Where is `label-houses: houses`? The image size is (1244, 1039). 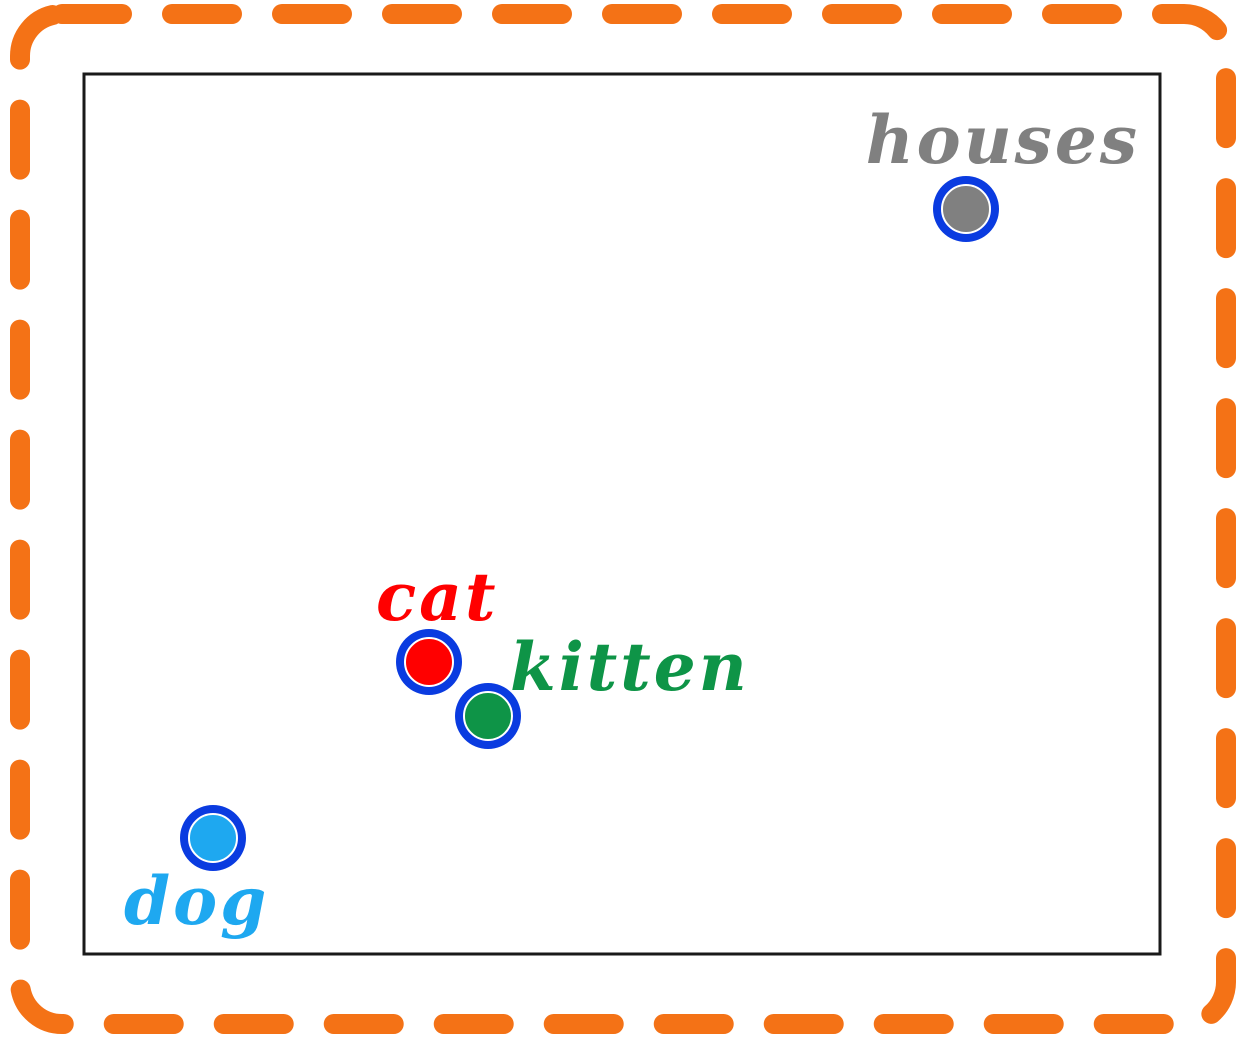 label-houses: houses is located at coordinates (1003, 140).